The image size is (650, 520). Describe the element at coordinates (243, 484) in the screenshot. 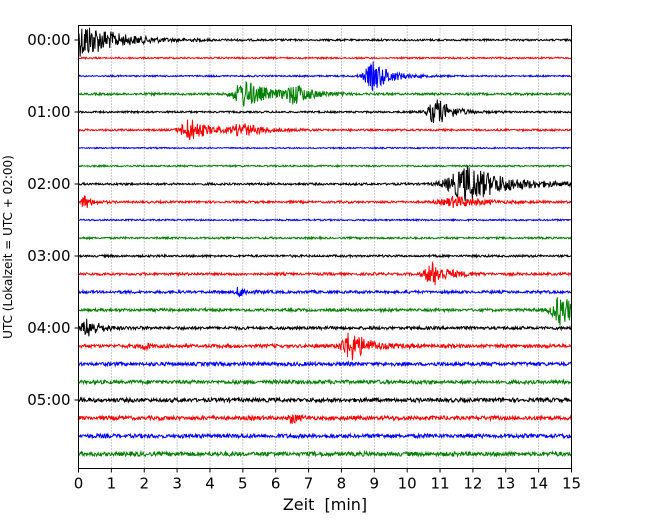

I see `x-tick-label: 5` at that location.